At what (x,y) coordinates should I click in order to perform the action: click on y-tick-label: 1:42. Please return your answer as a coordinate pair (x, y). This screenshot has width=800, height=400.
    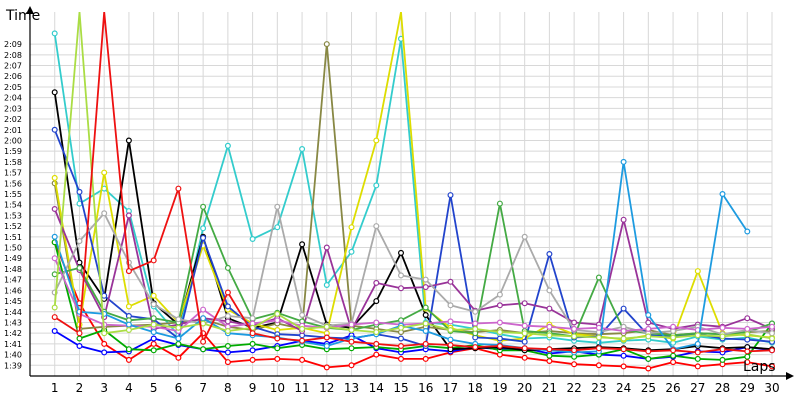
    Looking at the image, I should click on (13, 333).